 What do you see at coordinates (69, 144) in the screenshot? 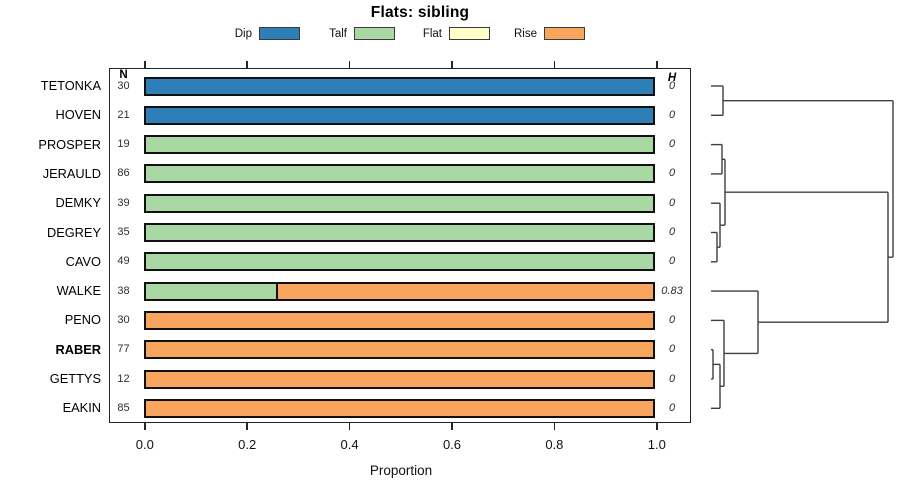
I see `row-label: PROSPER` at bounding box center [69, 144].